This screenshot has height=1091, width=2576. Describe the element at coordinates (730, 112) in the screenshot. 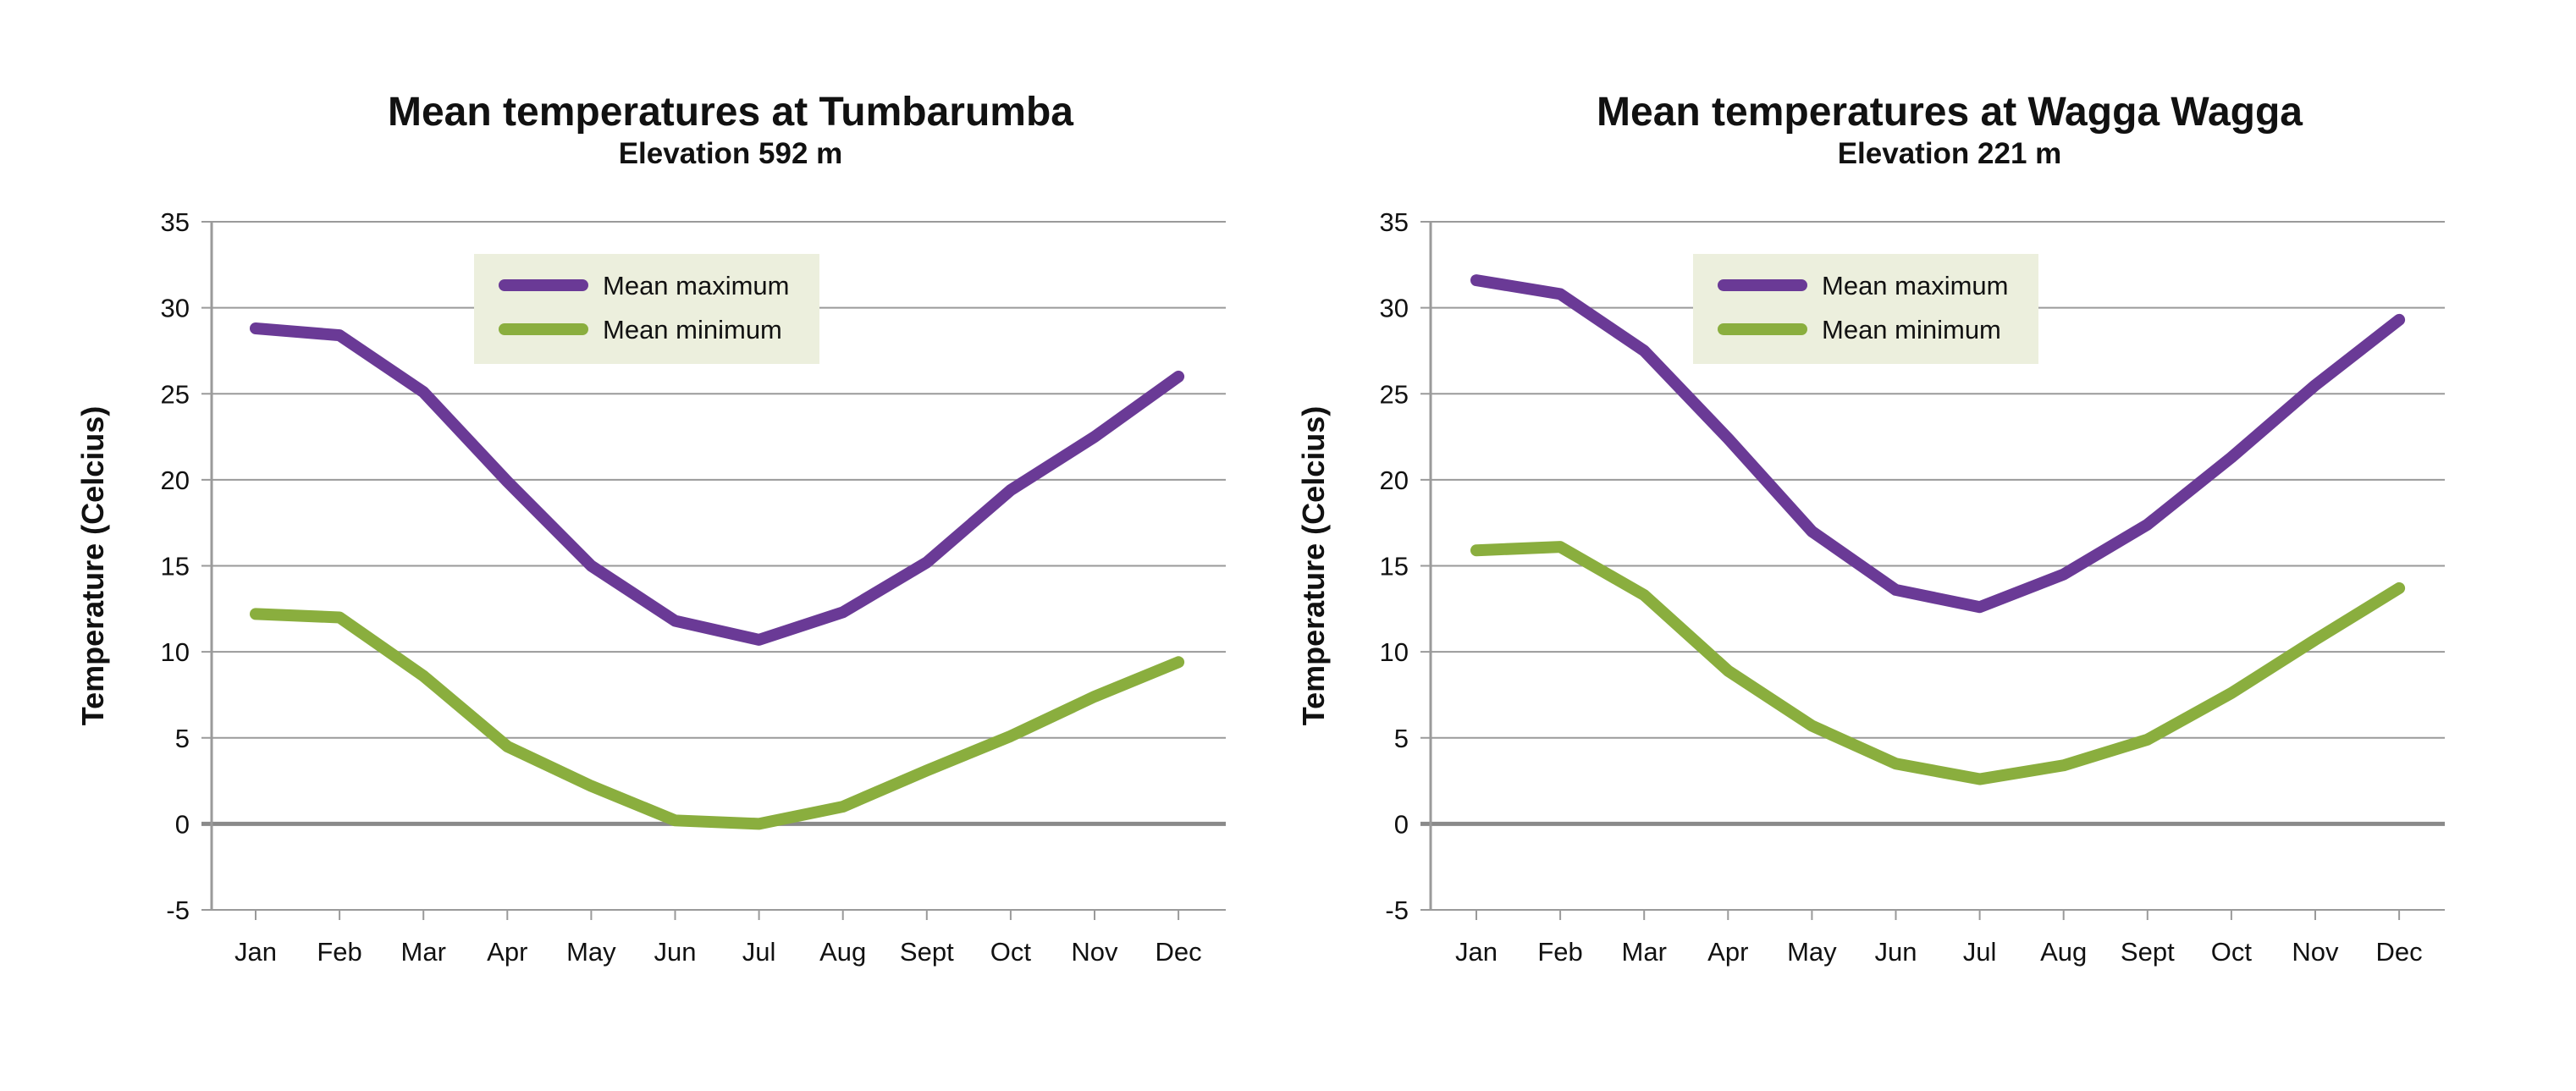

I see `chart-title: Mean temperatures at Tumbarumba` at that location.